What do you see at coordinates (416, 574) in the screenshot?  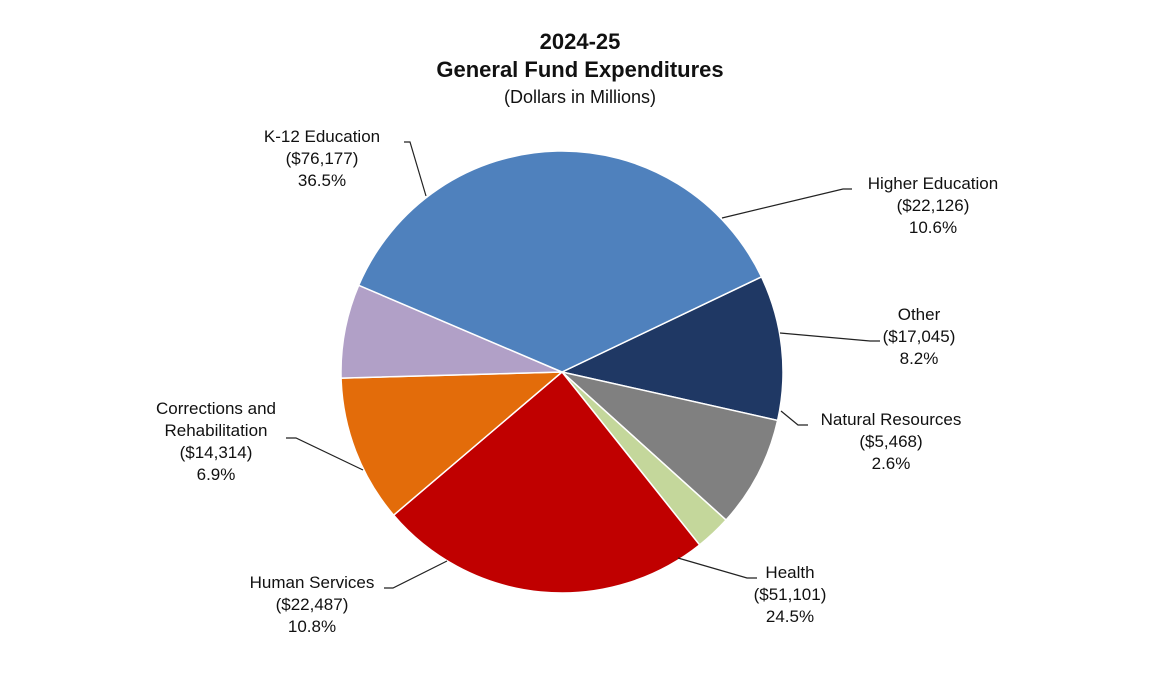 I see `leader-line-human-services` at bounding box center [416, 574].